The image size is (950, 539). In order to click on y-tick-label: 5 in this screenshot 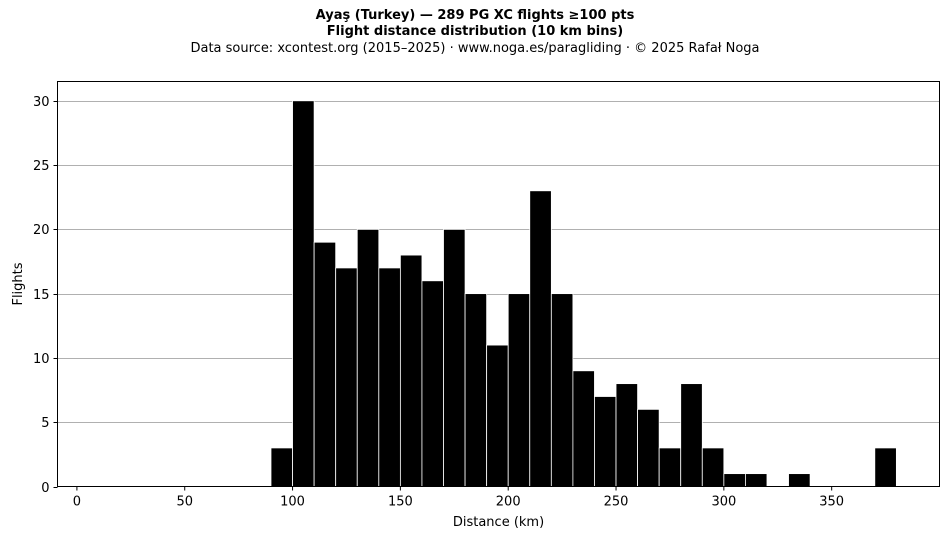, I will do `click(45, 423)`.